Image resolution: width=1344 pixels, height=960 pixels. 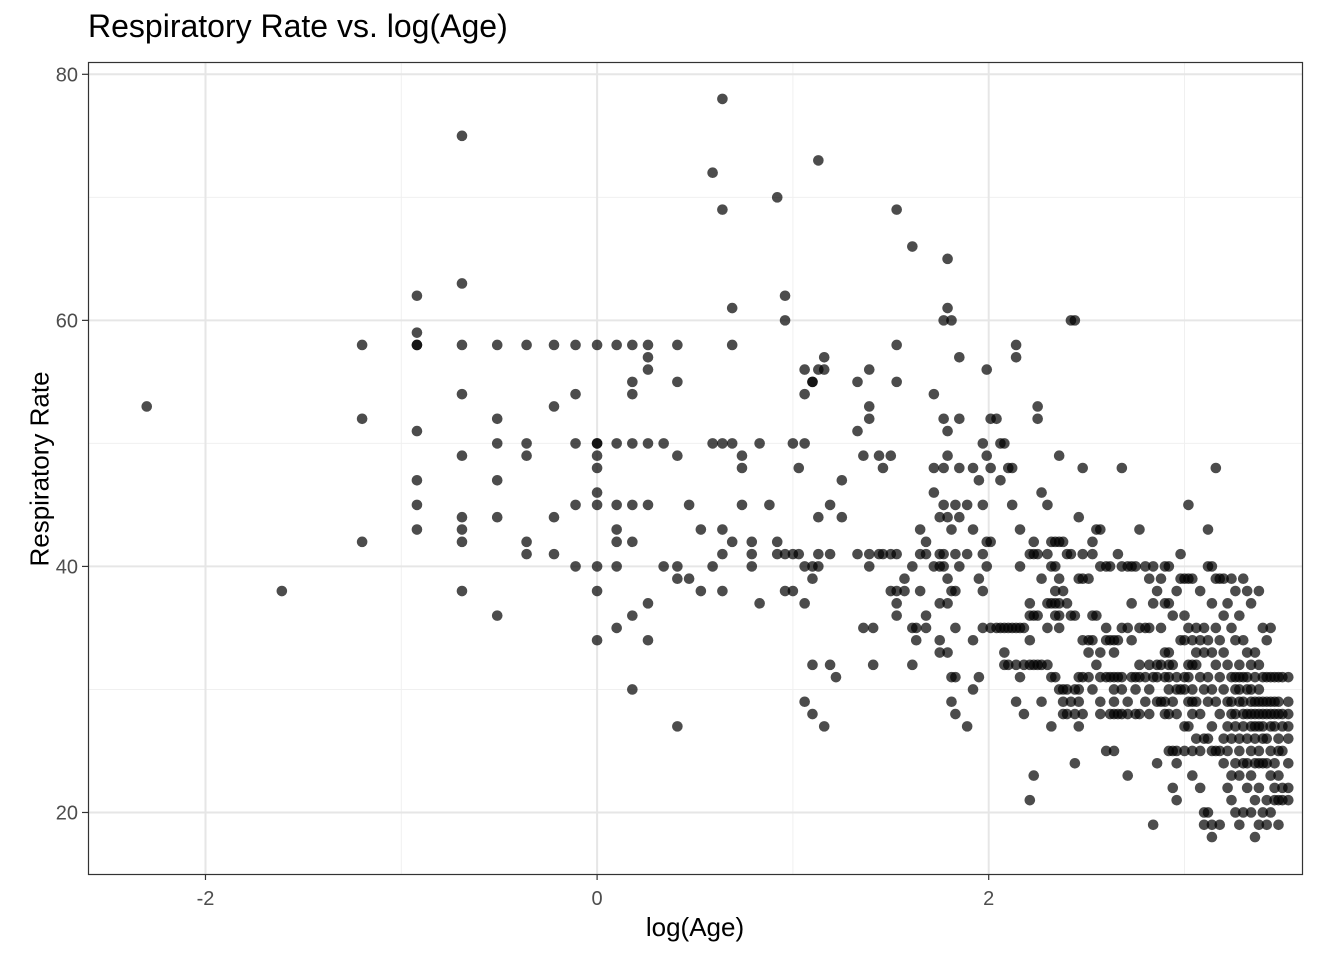 What do you see at coordinates (72, 444) in the screenshot?
I see `y-axis: 20 40 60 80` at bounding box center [72, 444].